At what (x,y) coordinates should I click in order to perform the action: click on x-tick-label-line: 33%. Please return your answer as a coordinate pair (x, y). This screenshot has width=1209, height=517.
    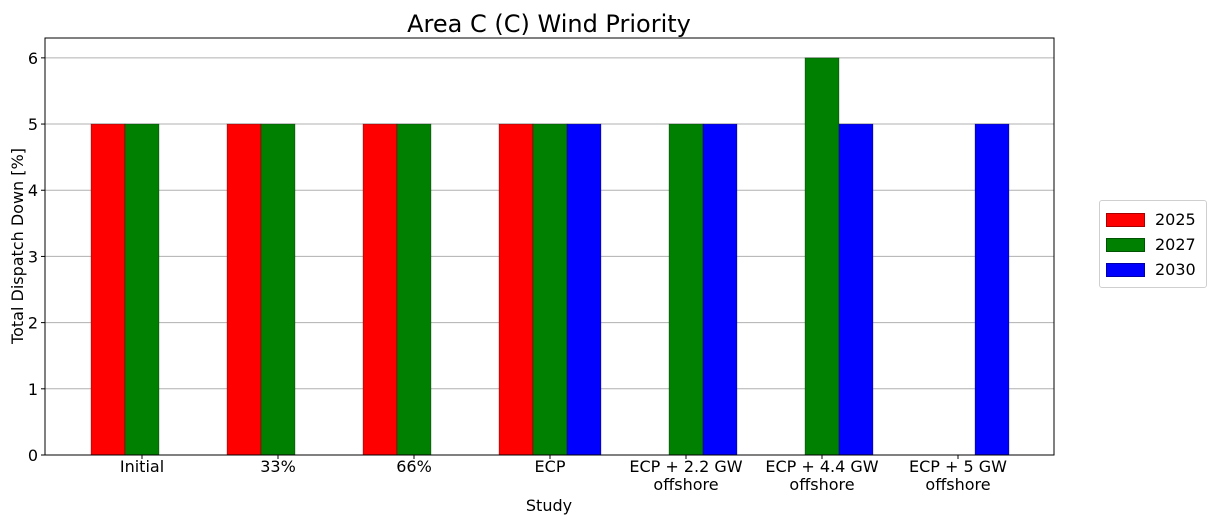
    Looking at the image, I should click on (278, 466).